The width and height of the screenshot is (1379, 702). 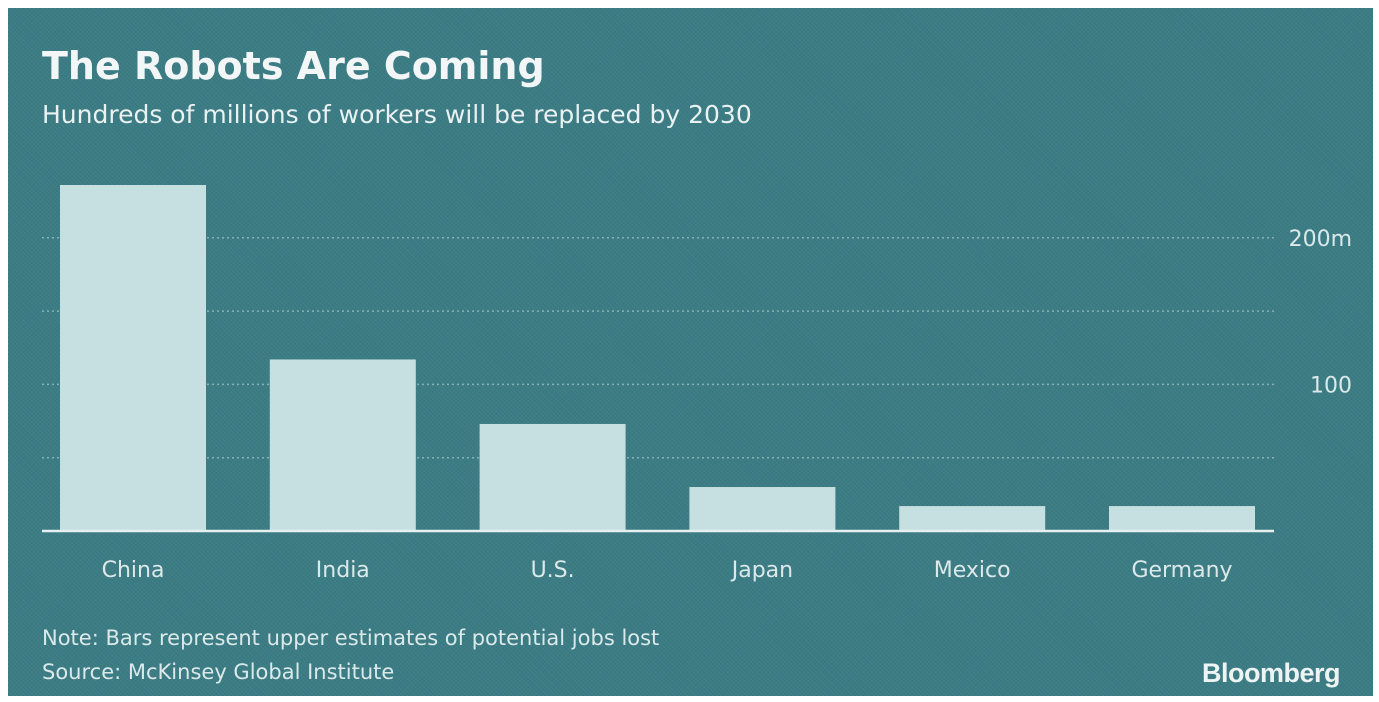 What do you see at coordinates (133, 570) in the screenshot?
I see `category-label: China` at bounding box center [133, 570].